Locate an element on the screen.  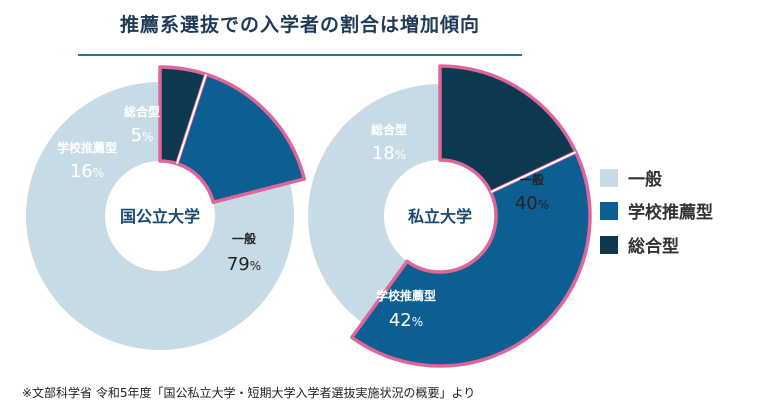
legend-item-general: 一般 is located at coordinates (631, 177).